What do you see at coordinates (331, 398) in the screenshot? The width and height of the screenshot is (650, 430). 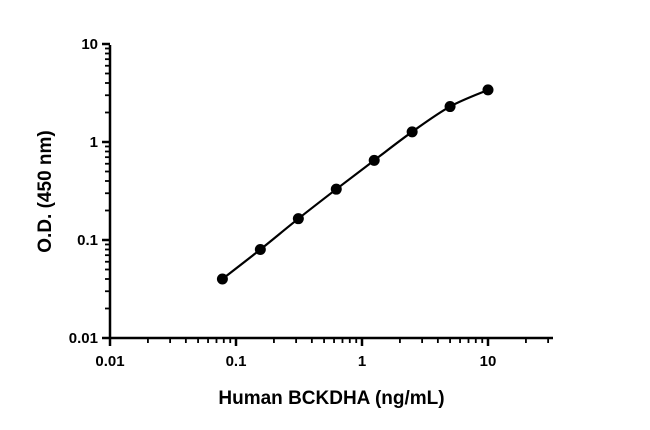 I see `x-axis-title: Human BCKDHA (ng/mL)` at bounding box center [331, 398].